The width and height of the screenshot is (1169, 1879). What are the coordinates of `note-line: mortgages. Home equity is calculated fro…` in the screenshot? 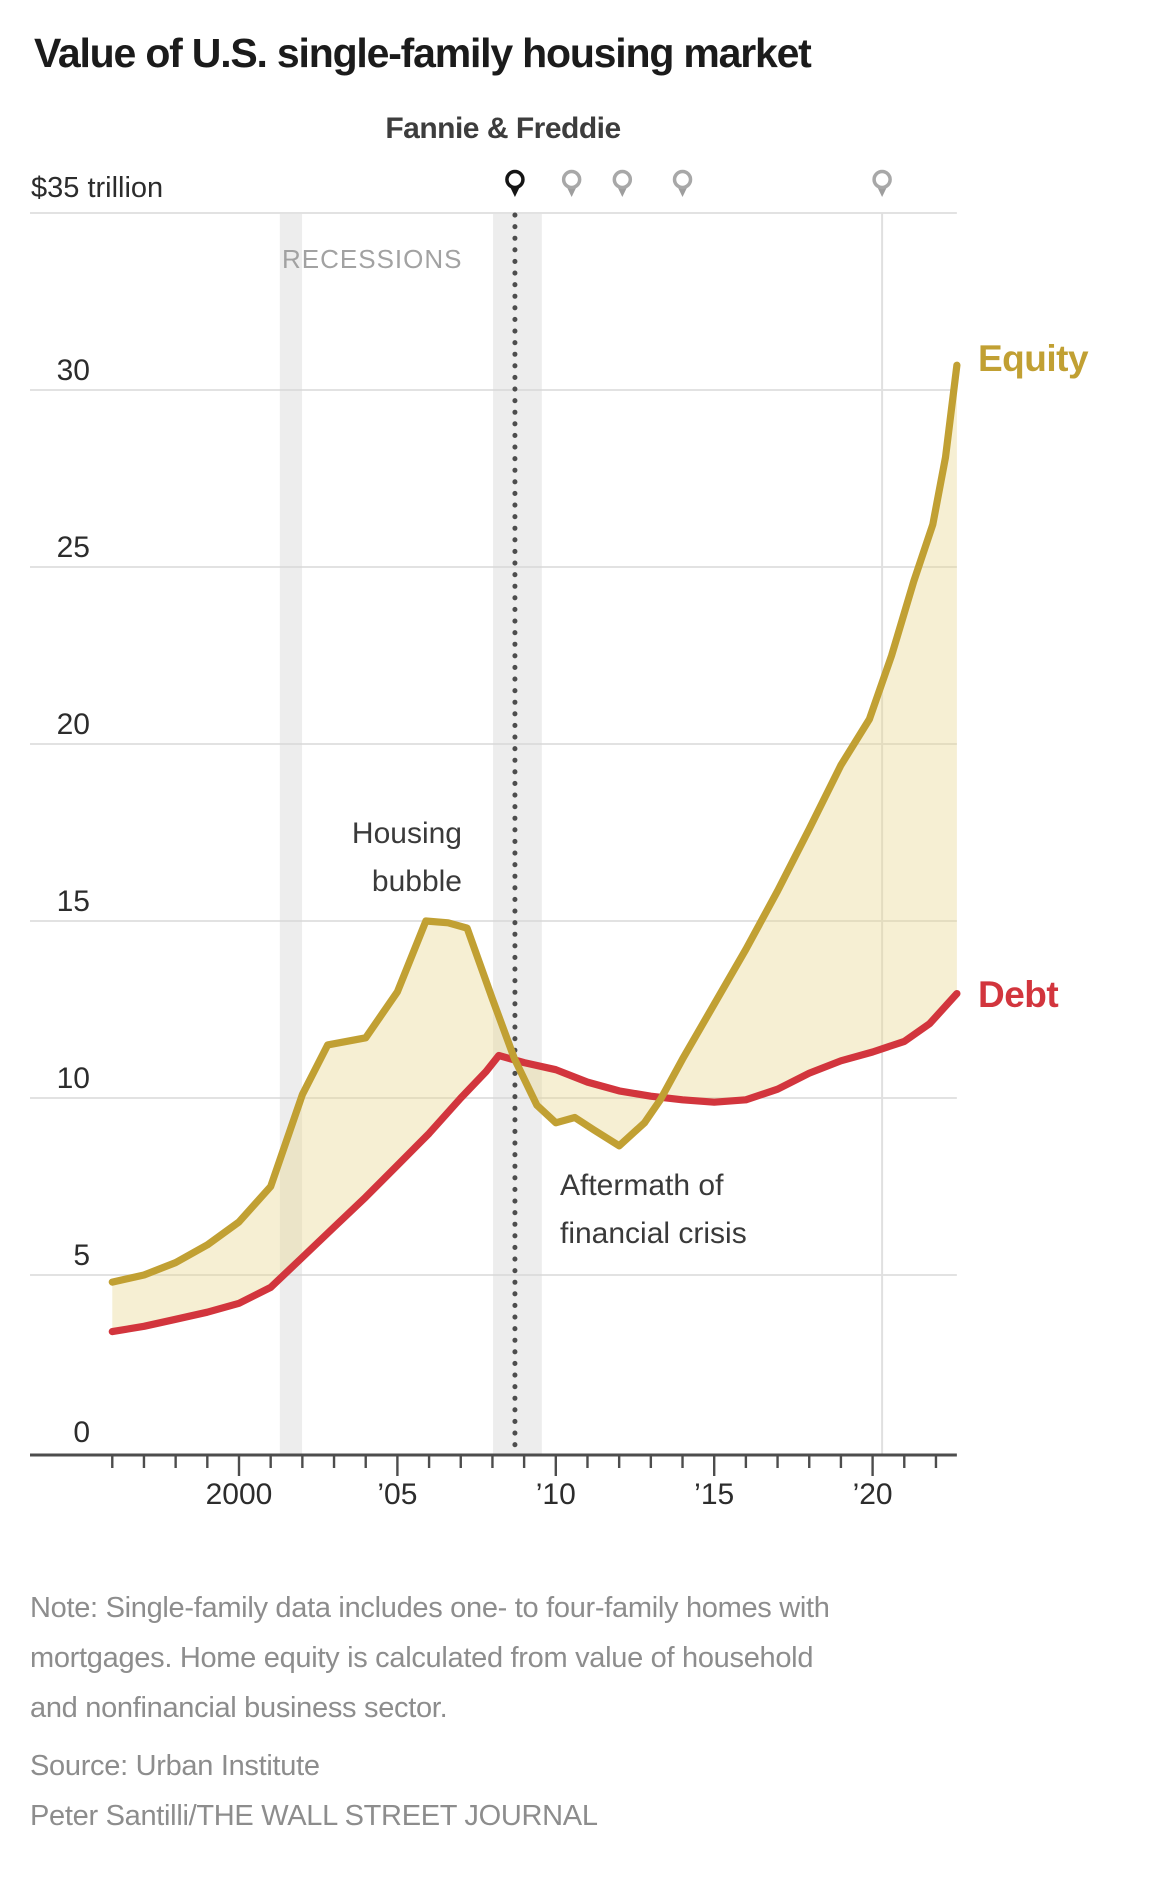 It's located at (422, 1658).